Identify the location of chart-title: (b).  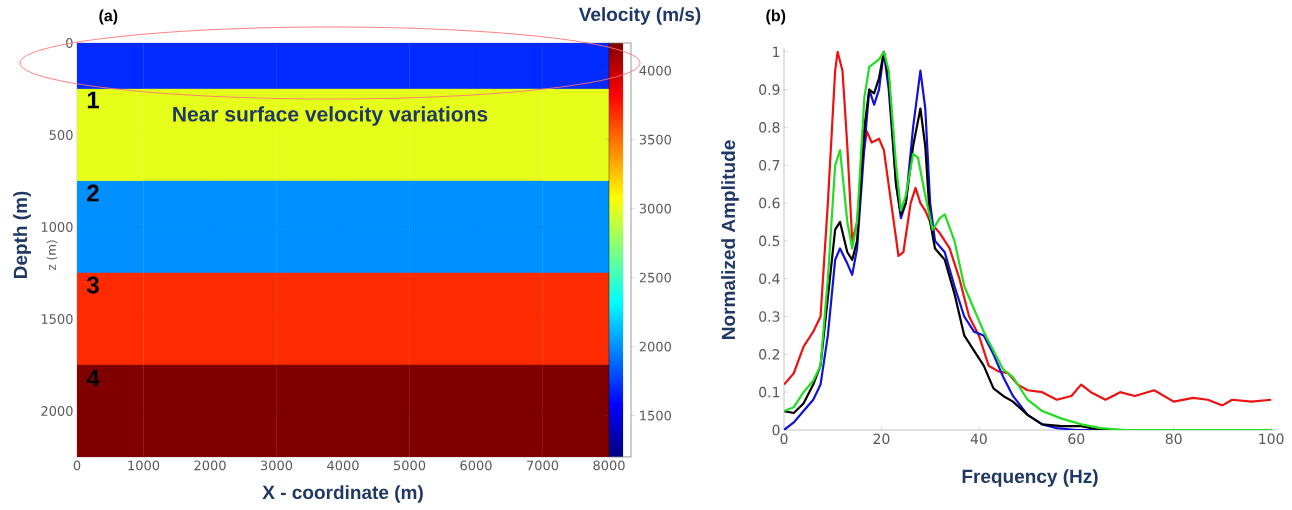
(776, 17).